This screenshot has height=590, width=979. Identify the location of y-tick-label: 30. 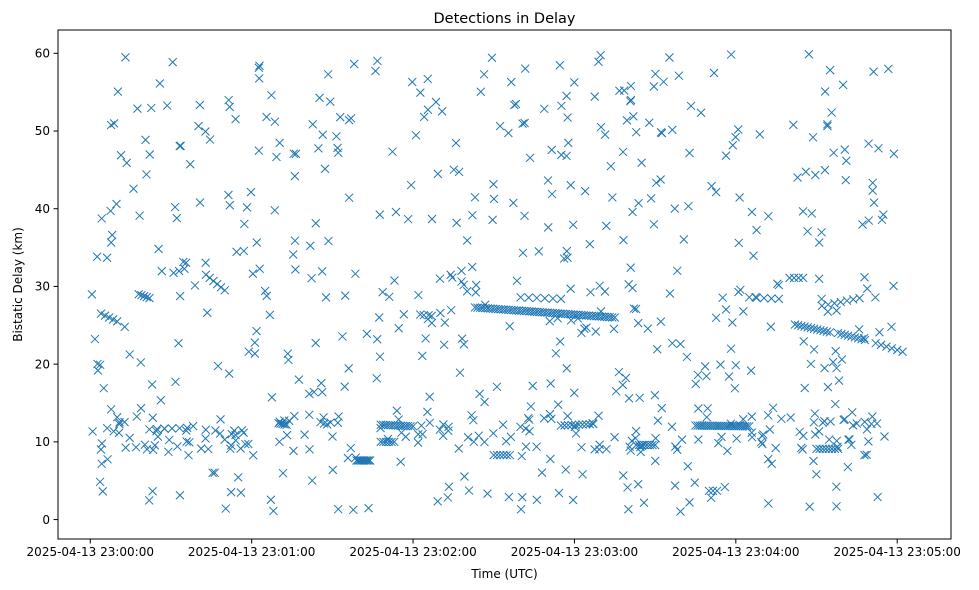
(42, 287).